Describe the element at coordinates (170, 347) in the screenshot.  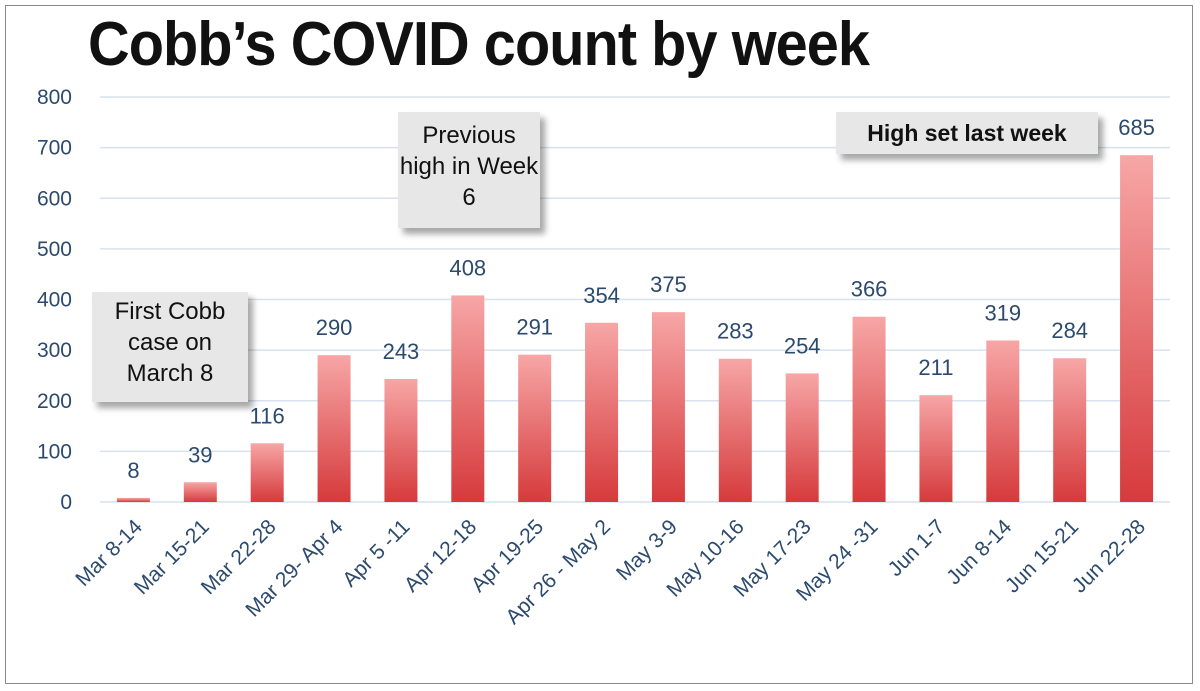
I see `callout-first-case: First Cobb case on March 8` at that location.